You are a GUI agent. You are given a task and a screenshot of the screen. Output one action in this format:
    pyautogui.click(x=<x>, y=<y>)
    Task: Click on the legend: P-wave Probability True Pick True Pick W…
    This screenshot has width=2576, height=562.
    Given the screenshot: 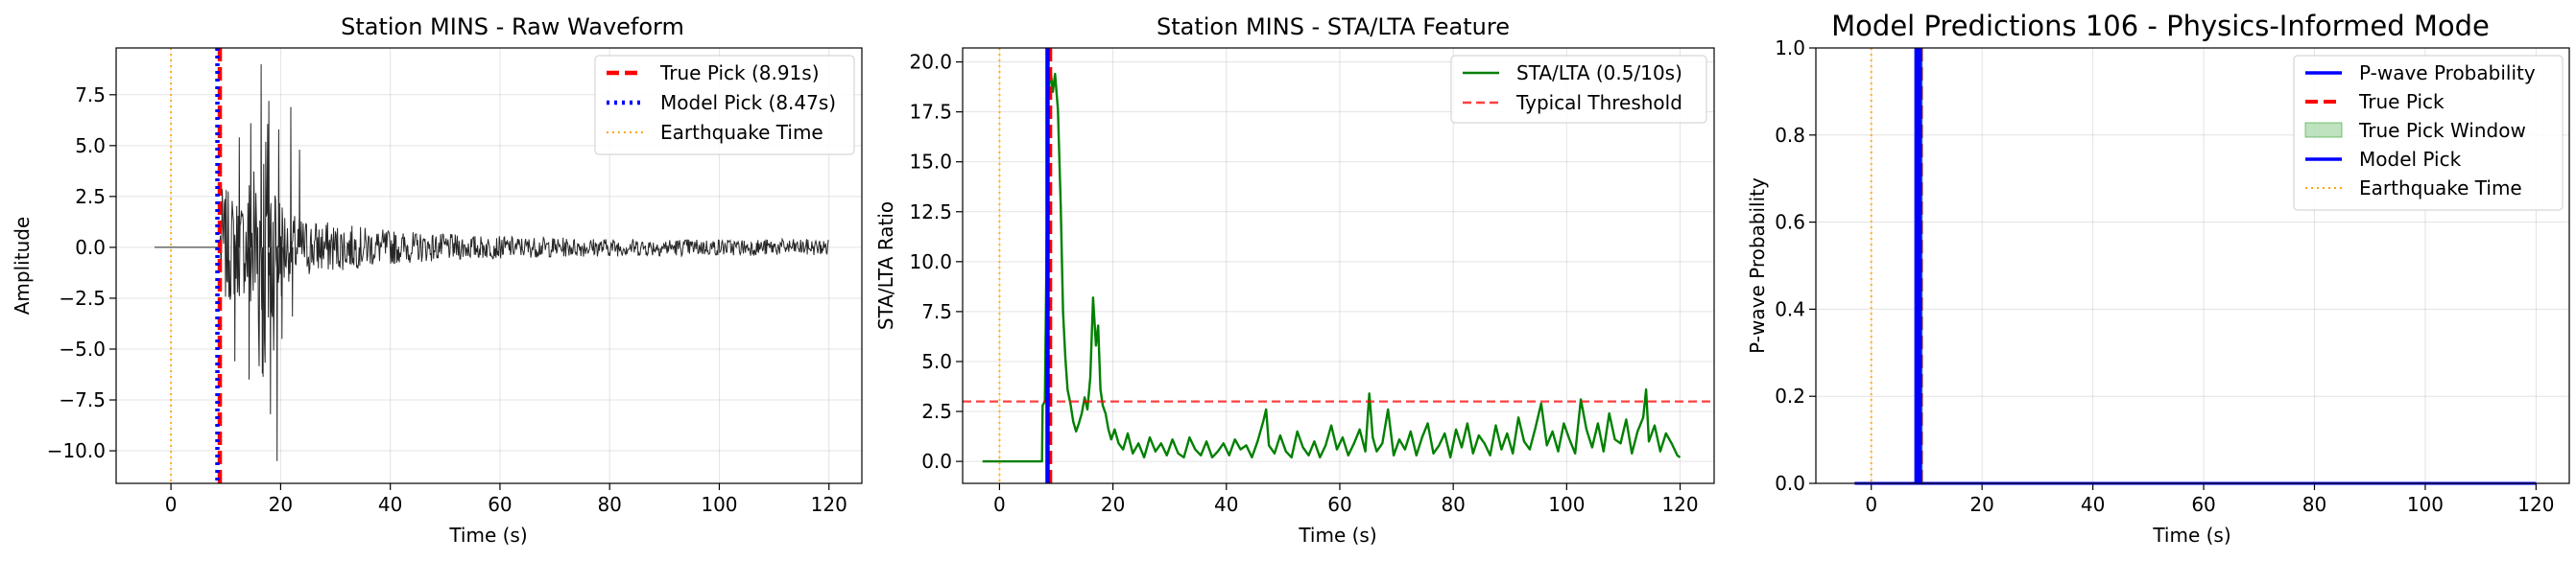 What is the action you would take?
    pyautogui.click(x=2428, y=133)
    